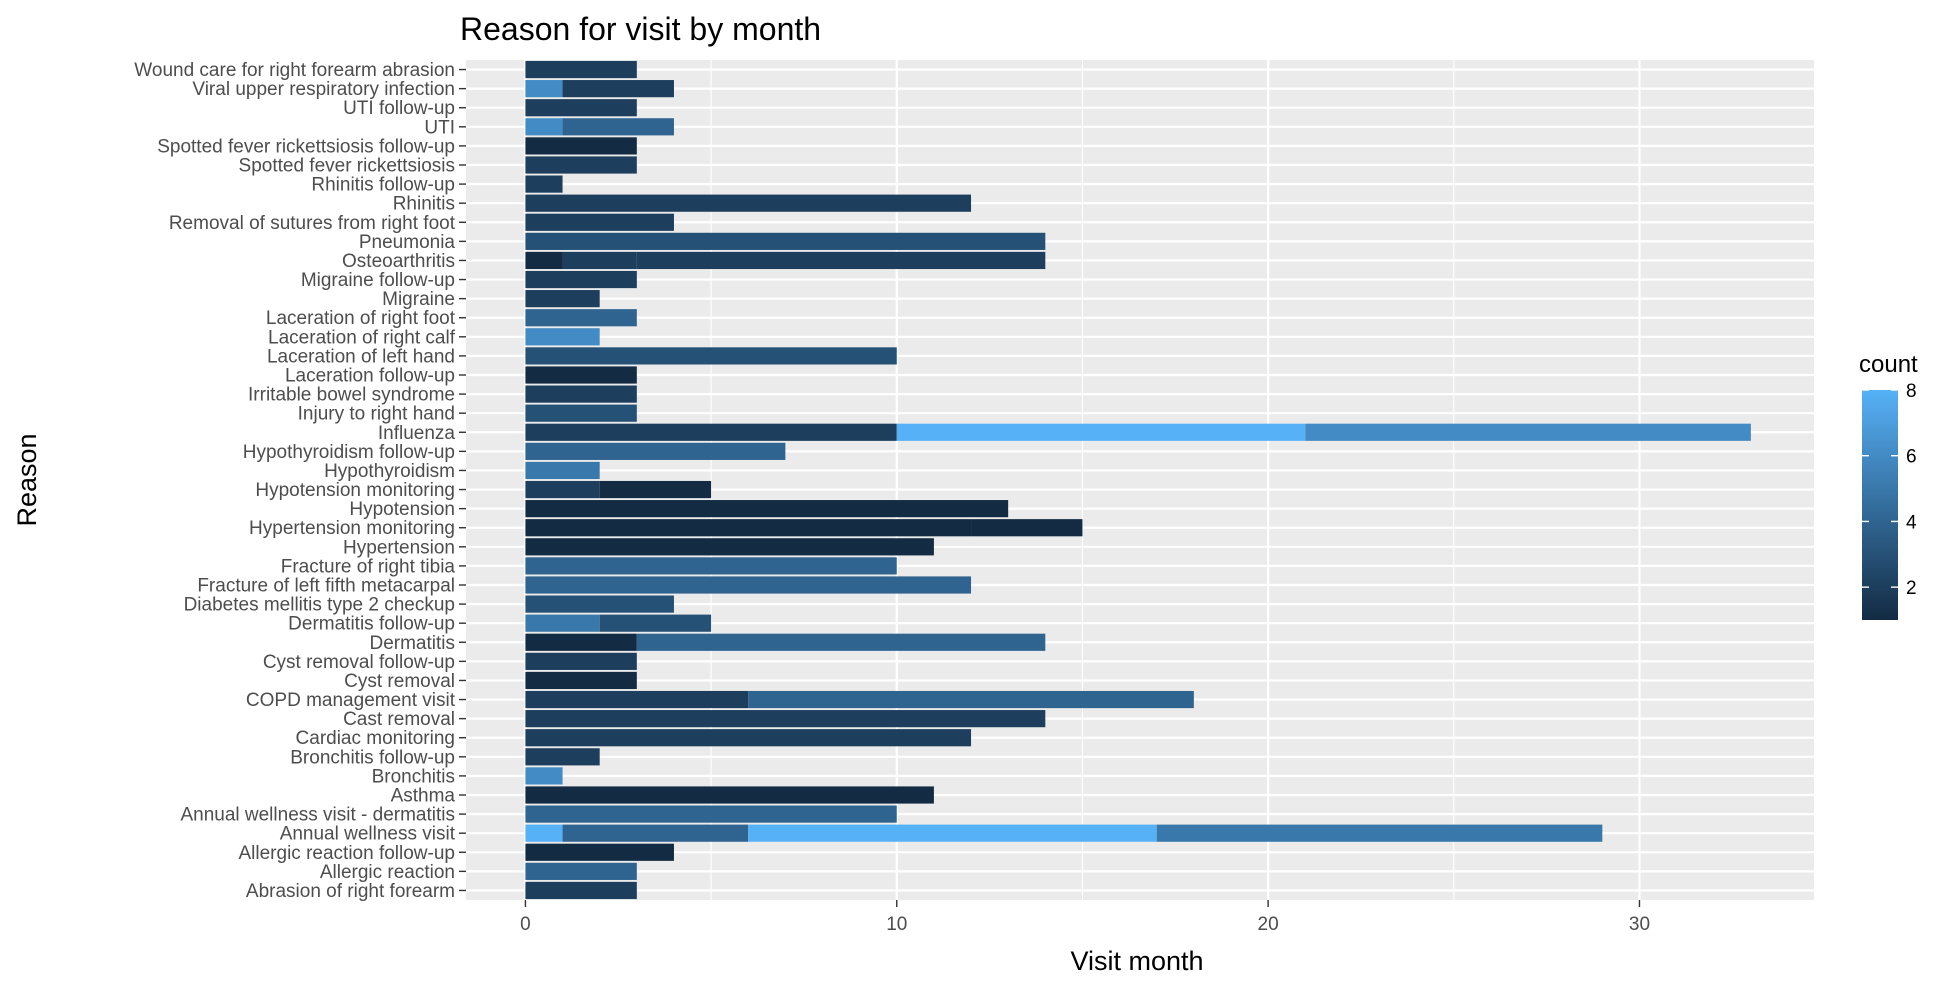 Image resolution: width=1956 pixels, height=986 pixels. Describe the element at coordinates (347, 853) in the screenshot. I see `y-tick-label: Allergic reaction follow-up` at that location.